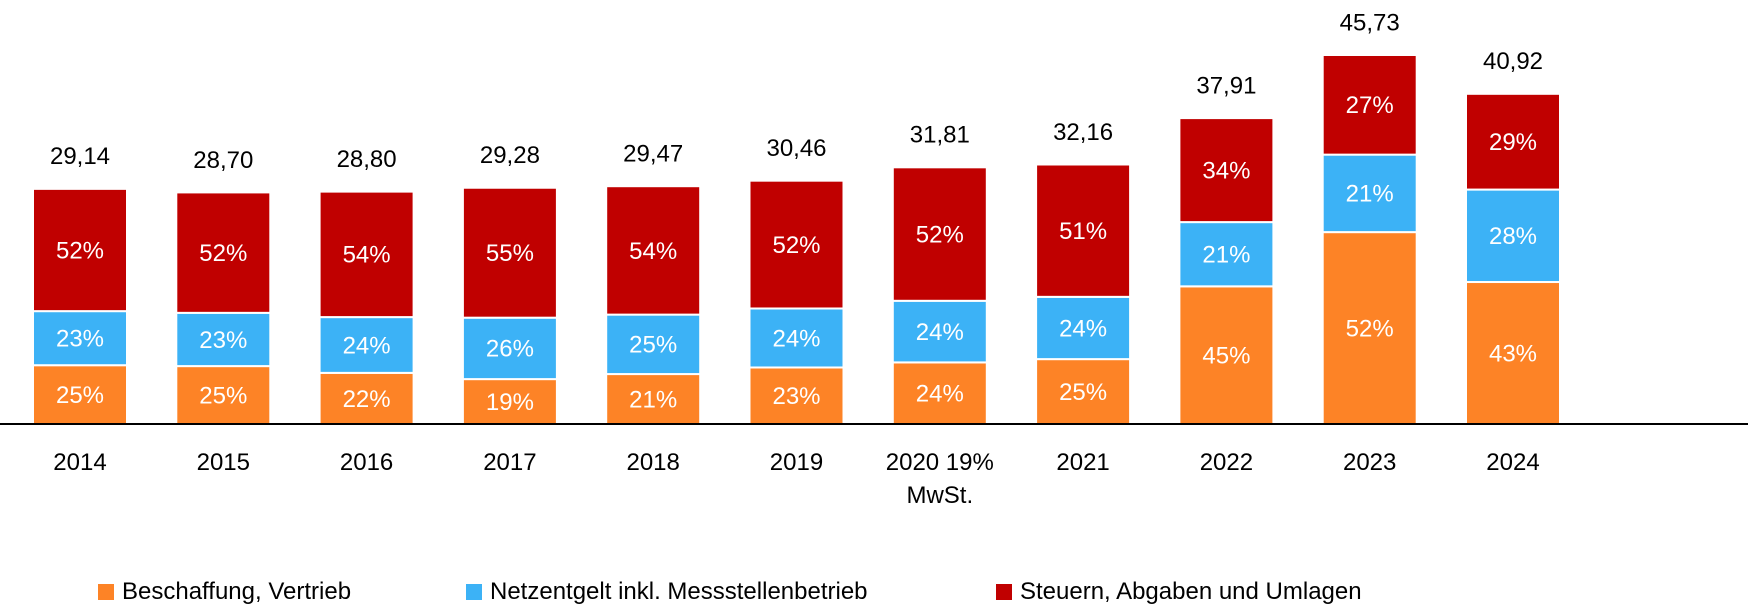 The height and width of the screenshot is (615, 1748). Describe the element at coordinates (237, 591) in the screenshot. I see `legend-label: Beschaffung, Vertrieb` at that location.